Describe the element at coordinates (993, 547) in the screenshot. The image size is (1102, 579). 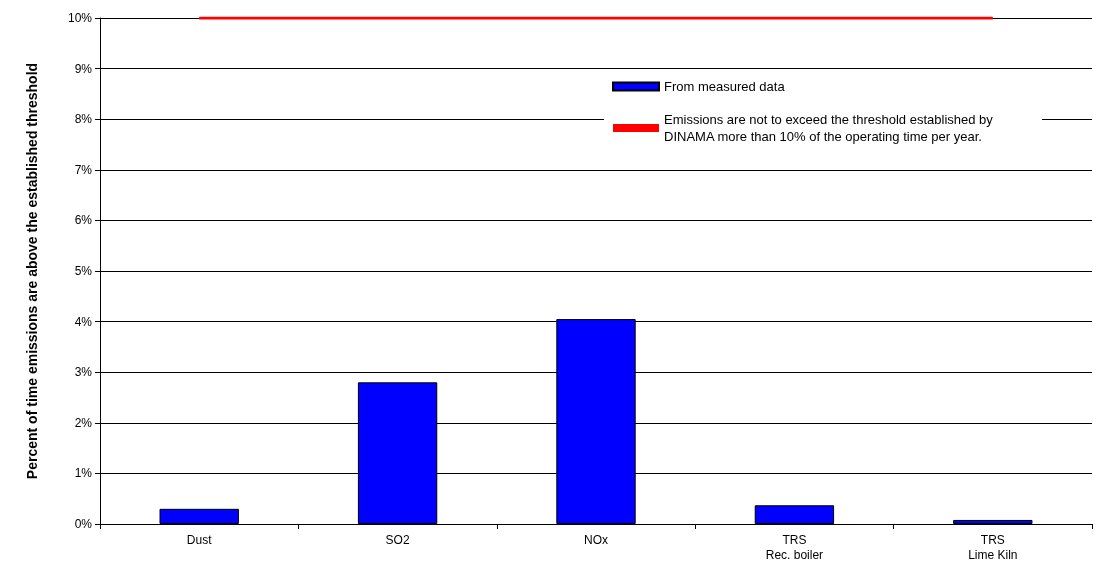
I see `x-tick-label: TRS Lime Kiln` at that location.